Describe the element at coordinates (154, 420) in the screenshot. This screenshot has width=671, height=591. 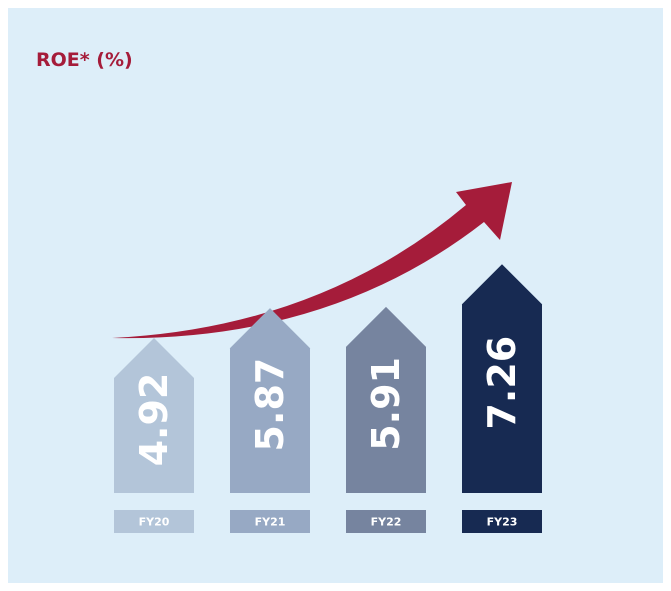
I see `value-label: 4.92` at that location.